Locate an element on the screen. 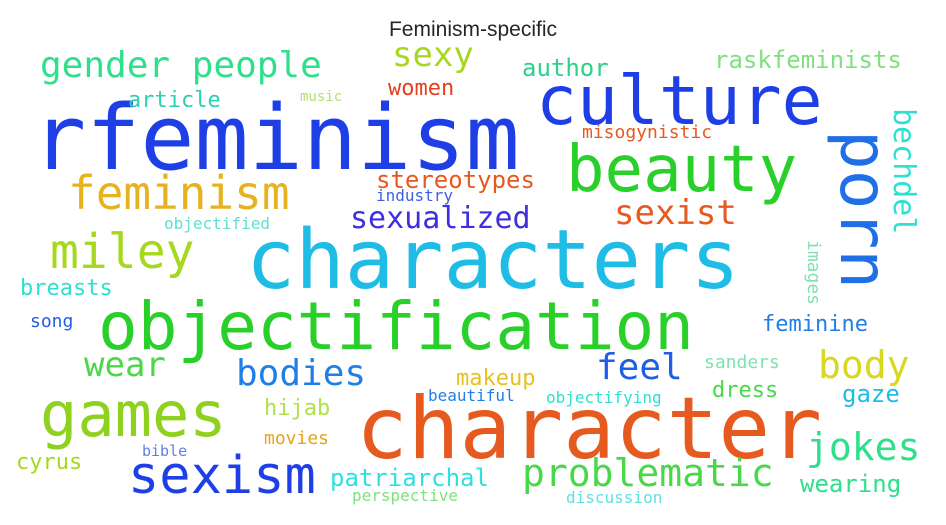  word-beautiful: beautiful is located at coordinates (471, 395).